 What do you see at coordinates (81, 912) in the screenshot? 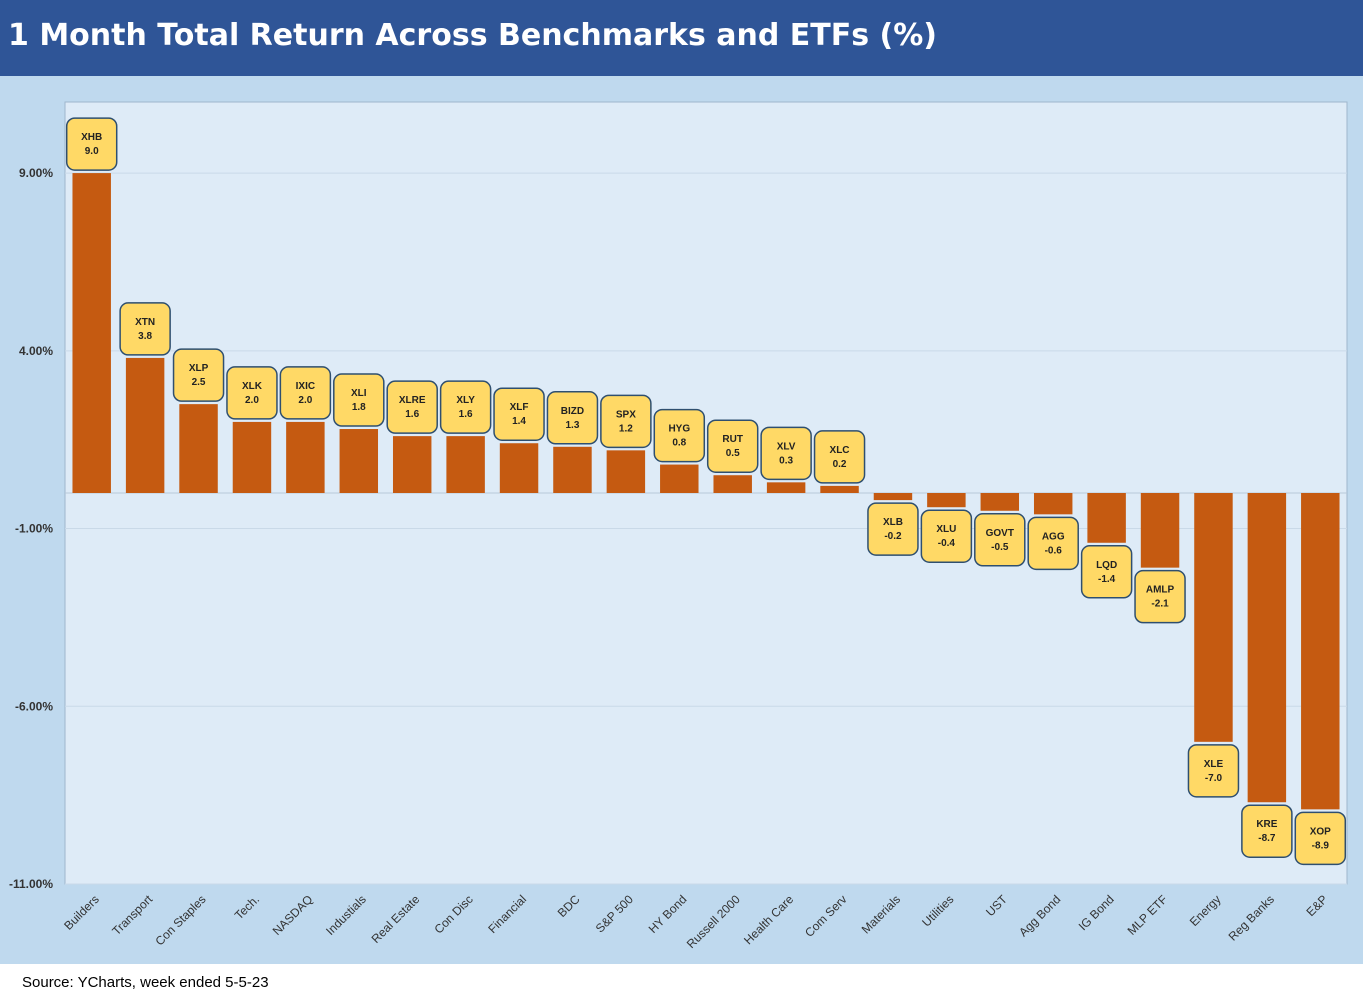
I see `x-tick-label: Builders` at bounding box center [81, 912].